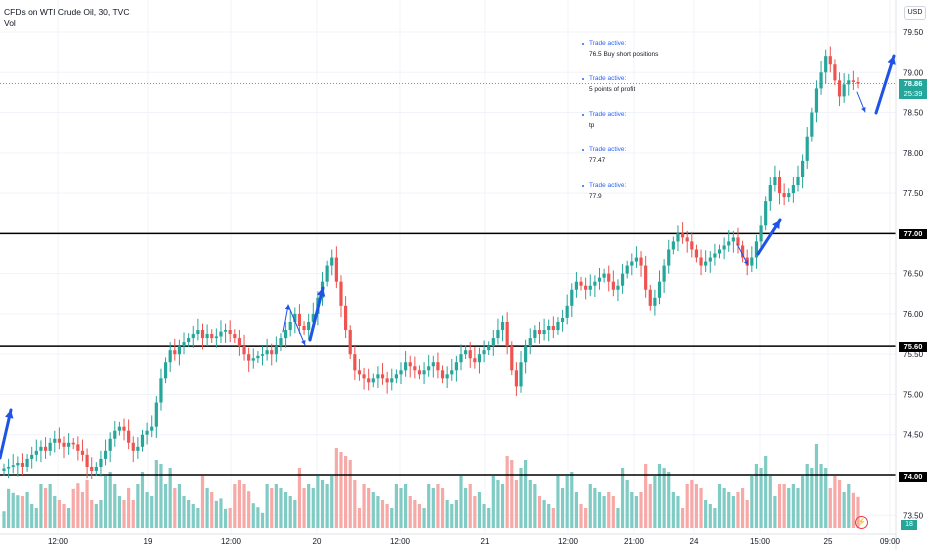 This screenshot has width=932, height=550. I want to click on time-tick-label: 09:00, so click(890, 541).